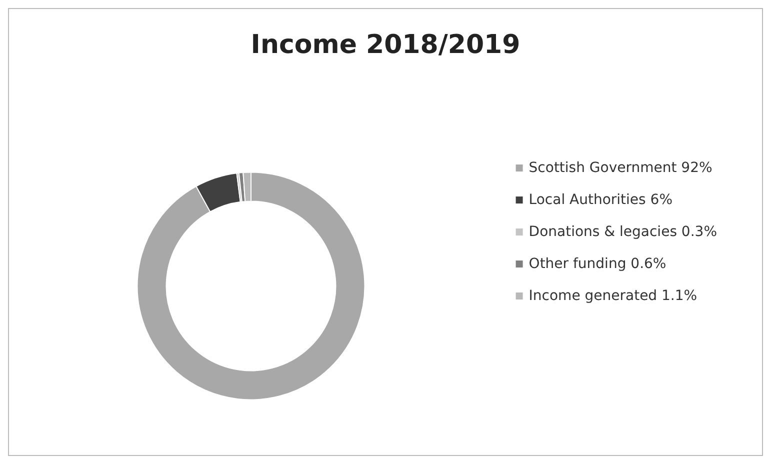  What do you see at coordinates (613, 296) in the screenshot?
I see `legend-label: Income generated 1.1%` at bounding box center [613, 296].